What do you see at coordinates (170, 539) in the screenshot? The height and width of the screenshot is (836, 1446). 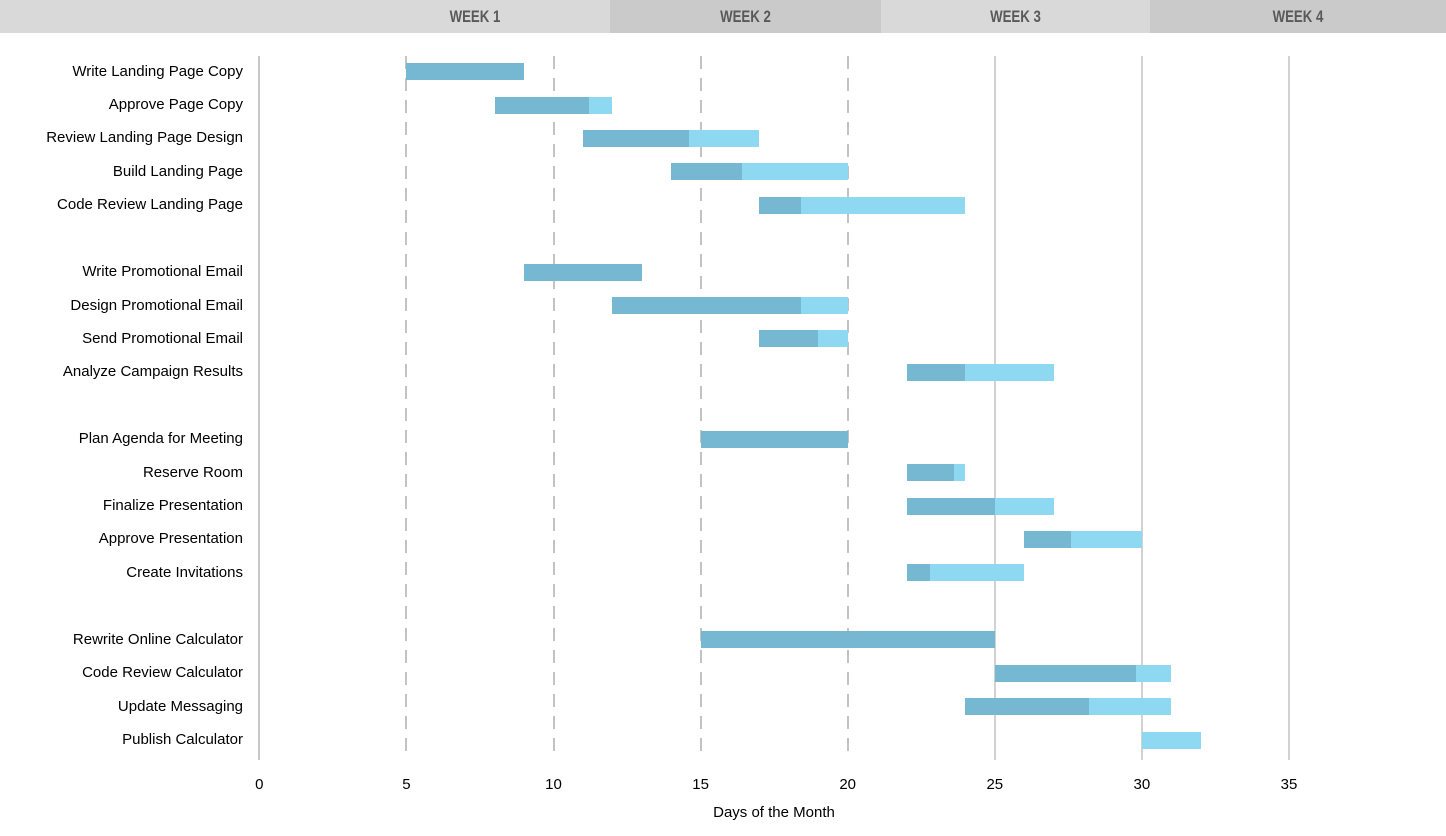 I see `task-label: Approve Presentation` at bounding box center [170, 539].